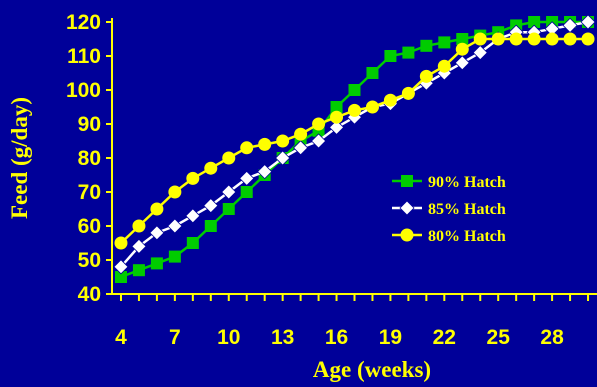 This screenshot has width=597, height=387. What do you see at coordinates (228, 337) in the screenshot?
I see `x-tick-label: 10` at bounding box center [228, 337].